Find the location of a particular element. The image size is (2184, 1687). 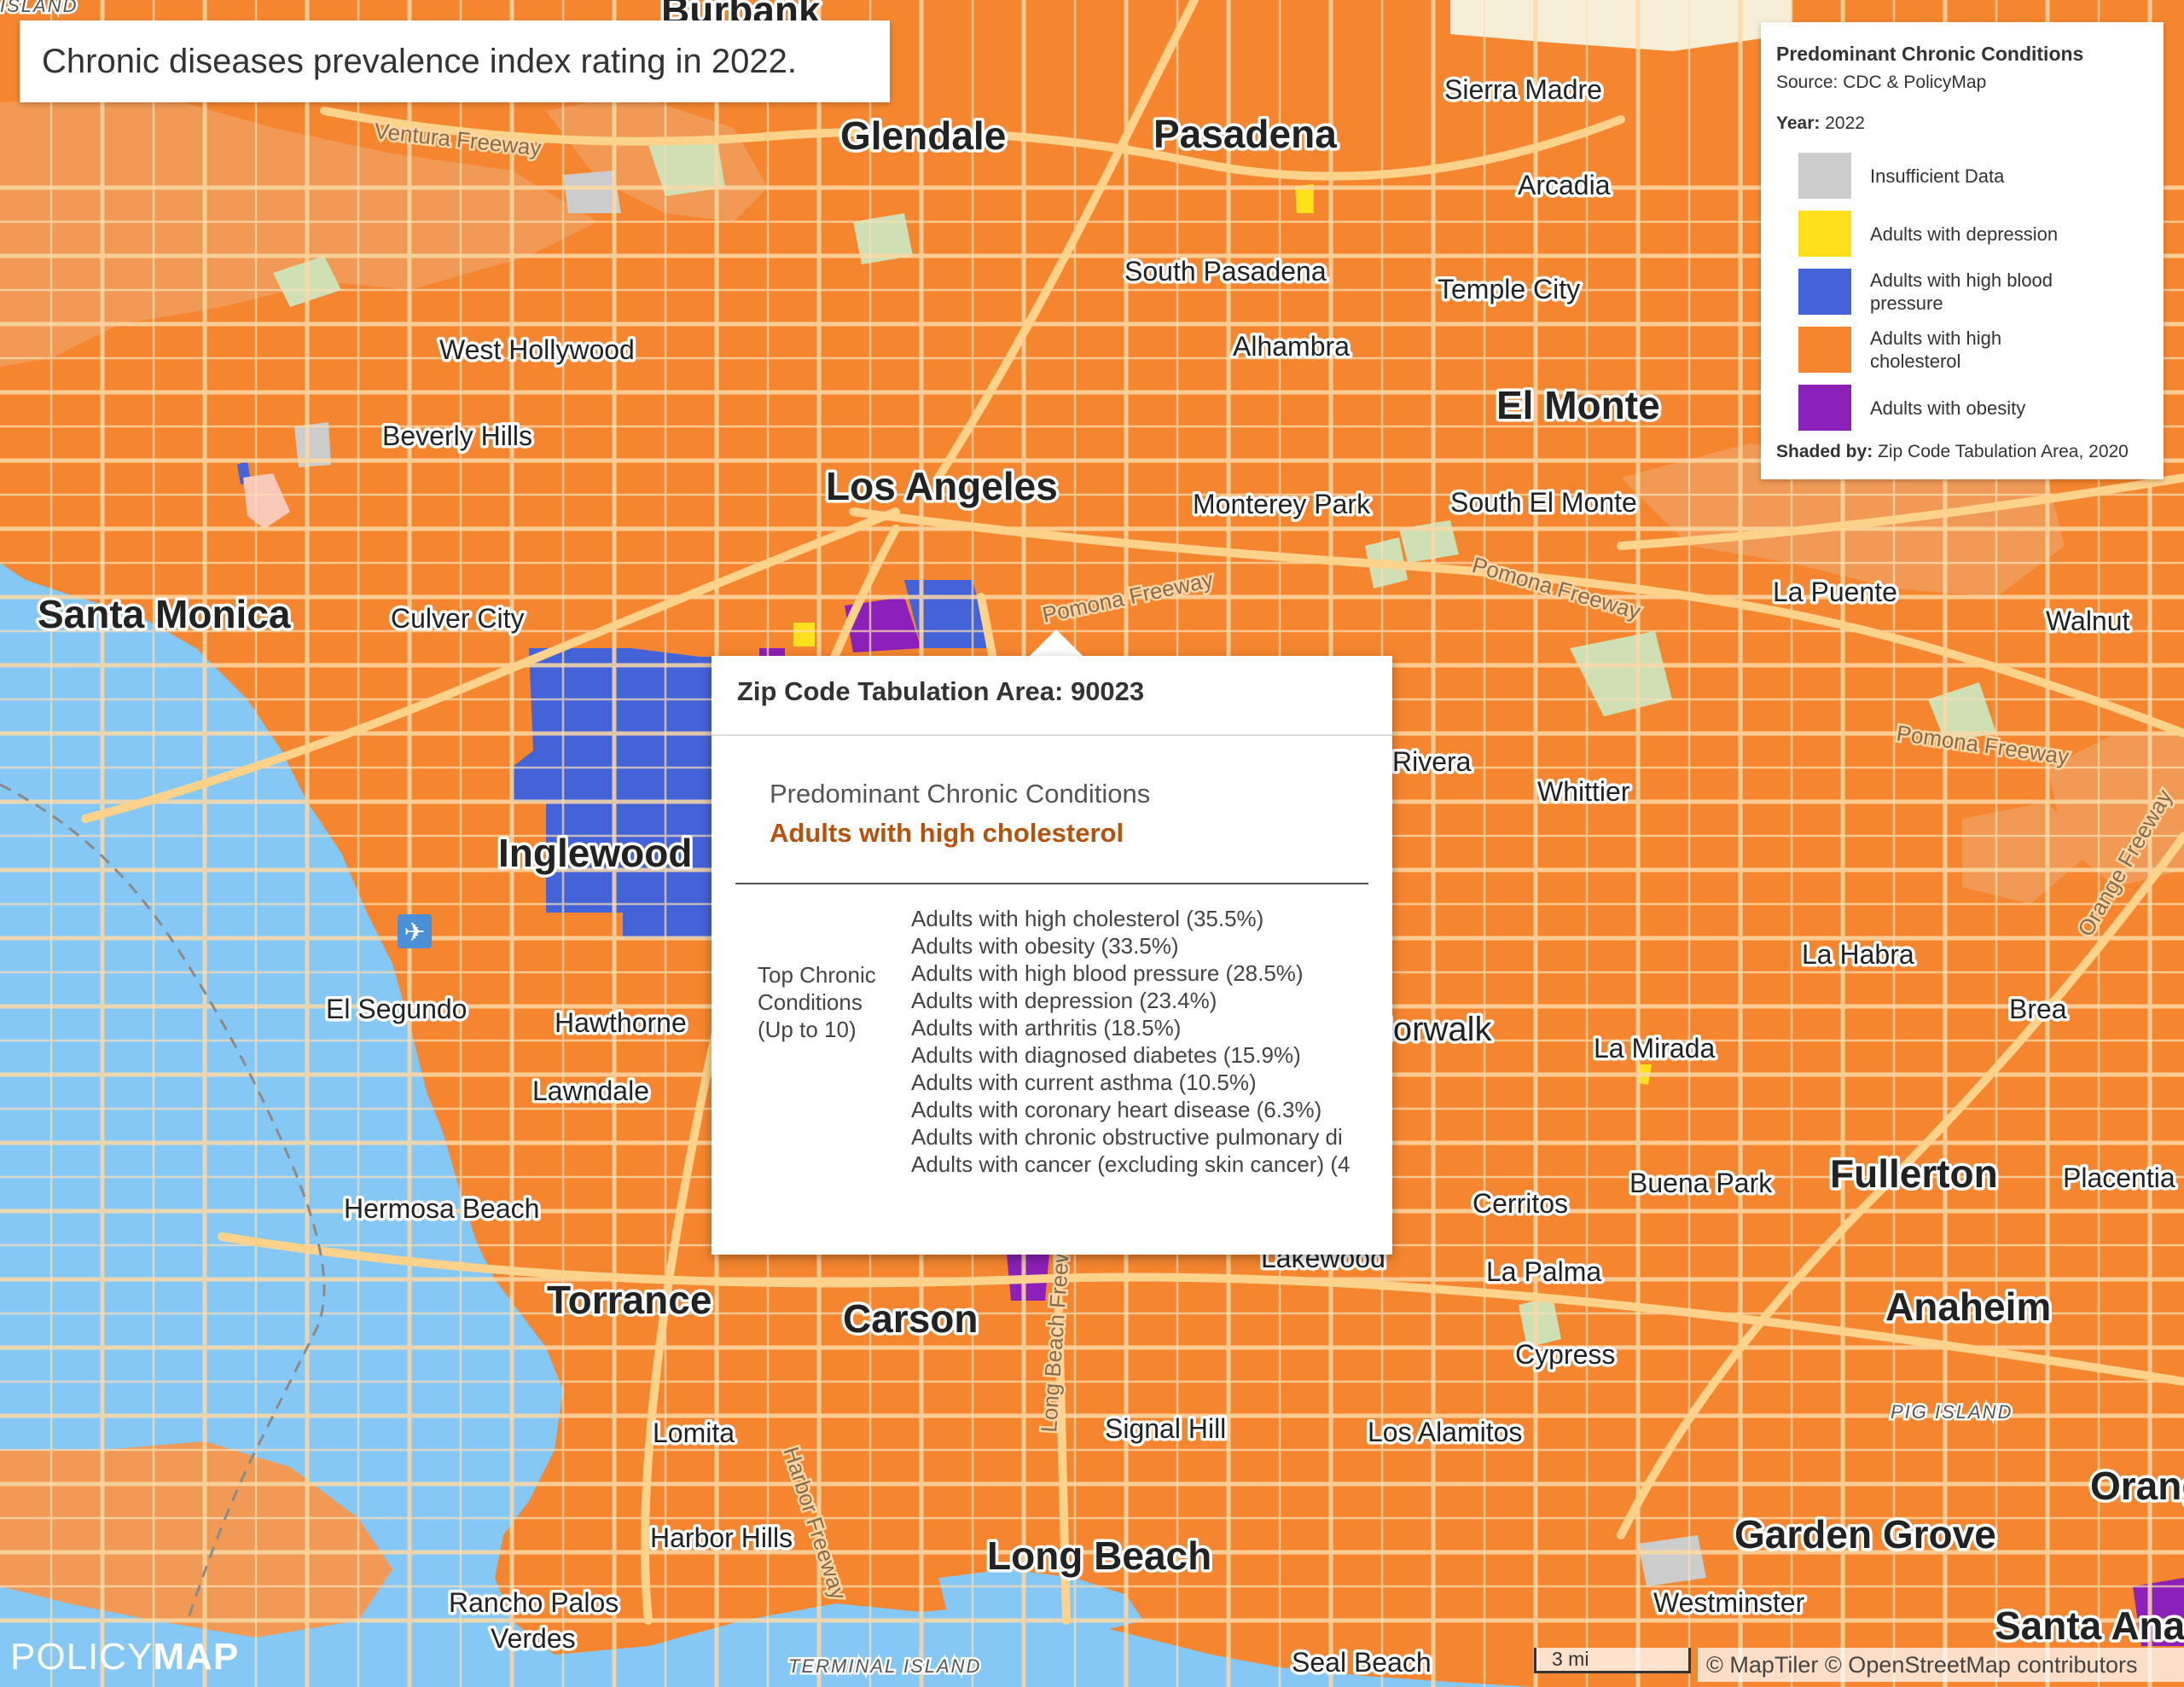

legend-item-label: Adults with depression is located at coordinates (1965, 234).